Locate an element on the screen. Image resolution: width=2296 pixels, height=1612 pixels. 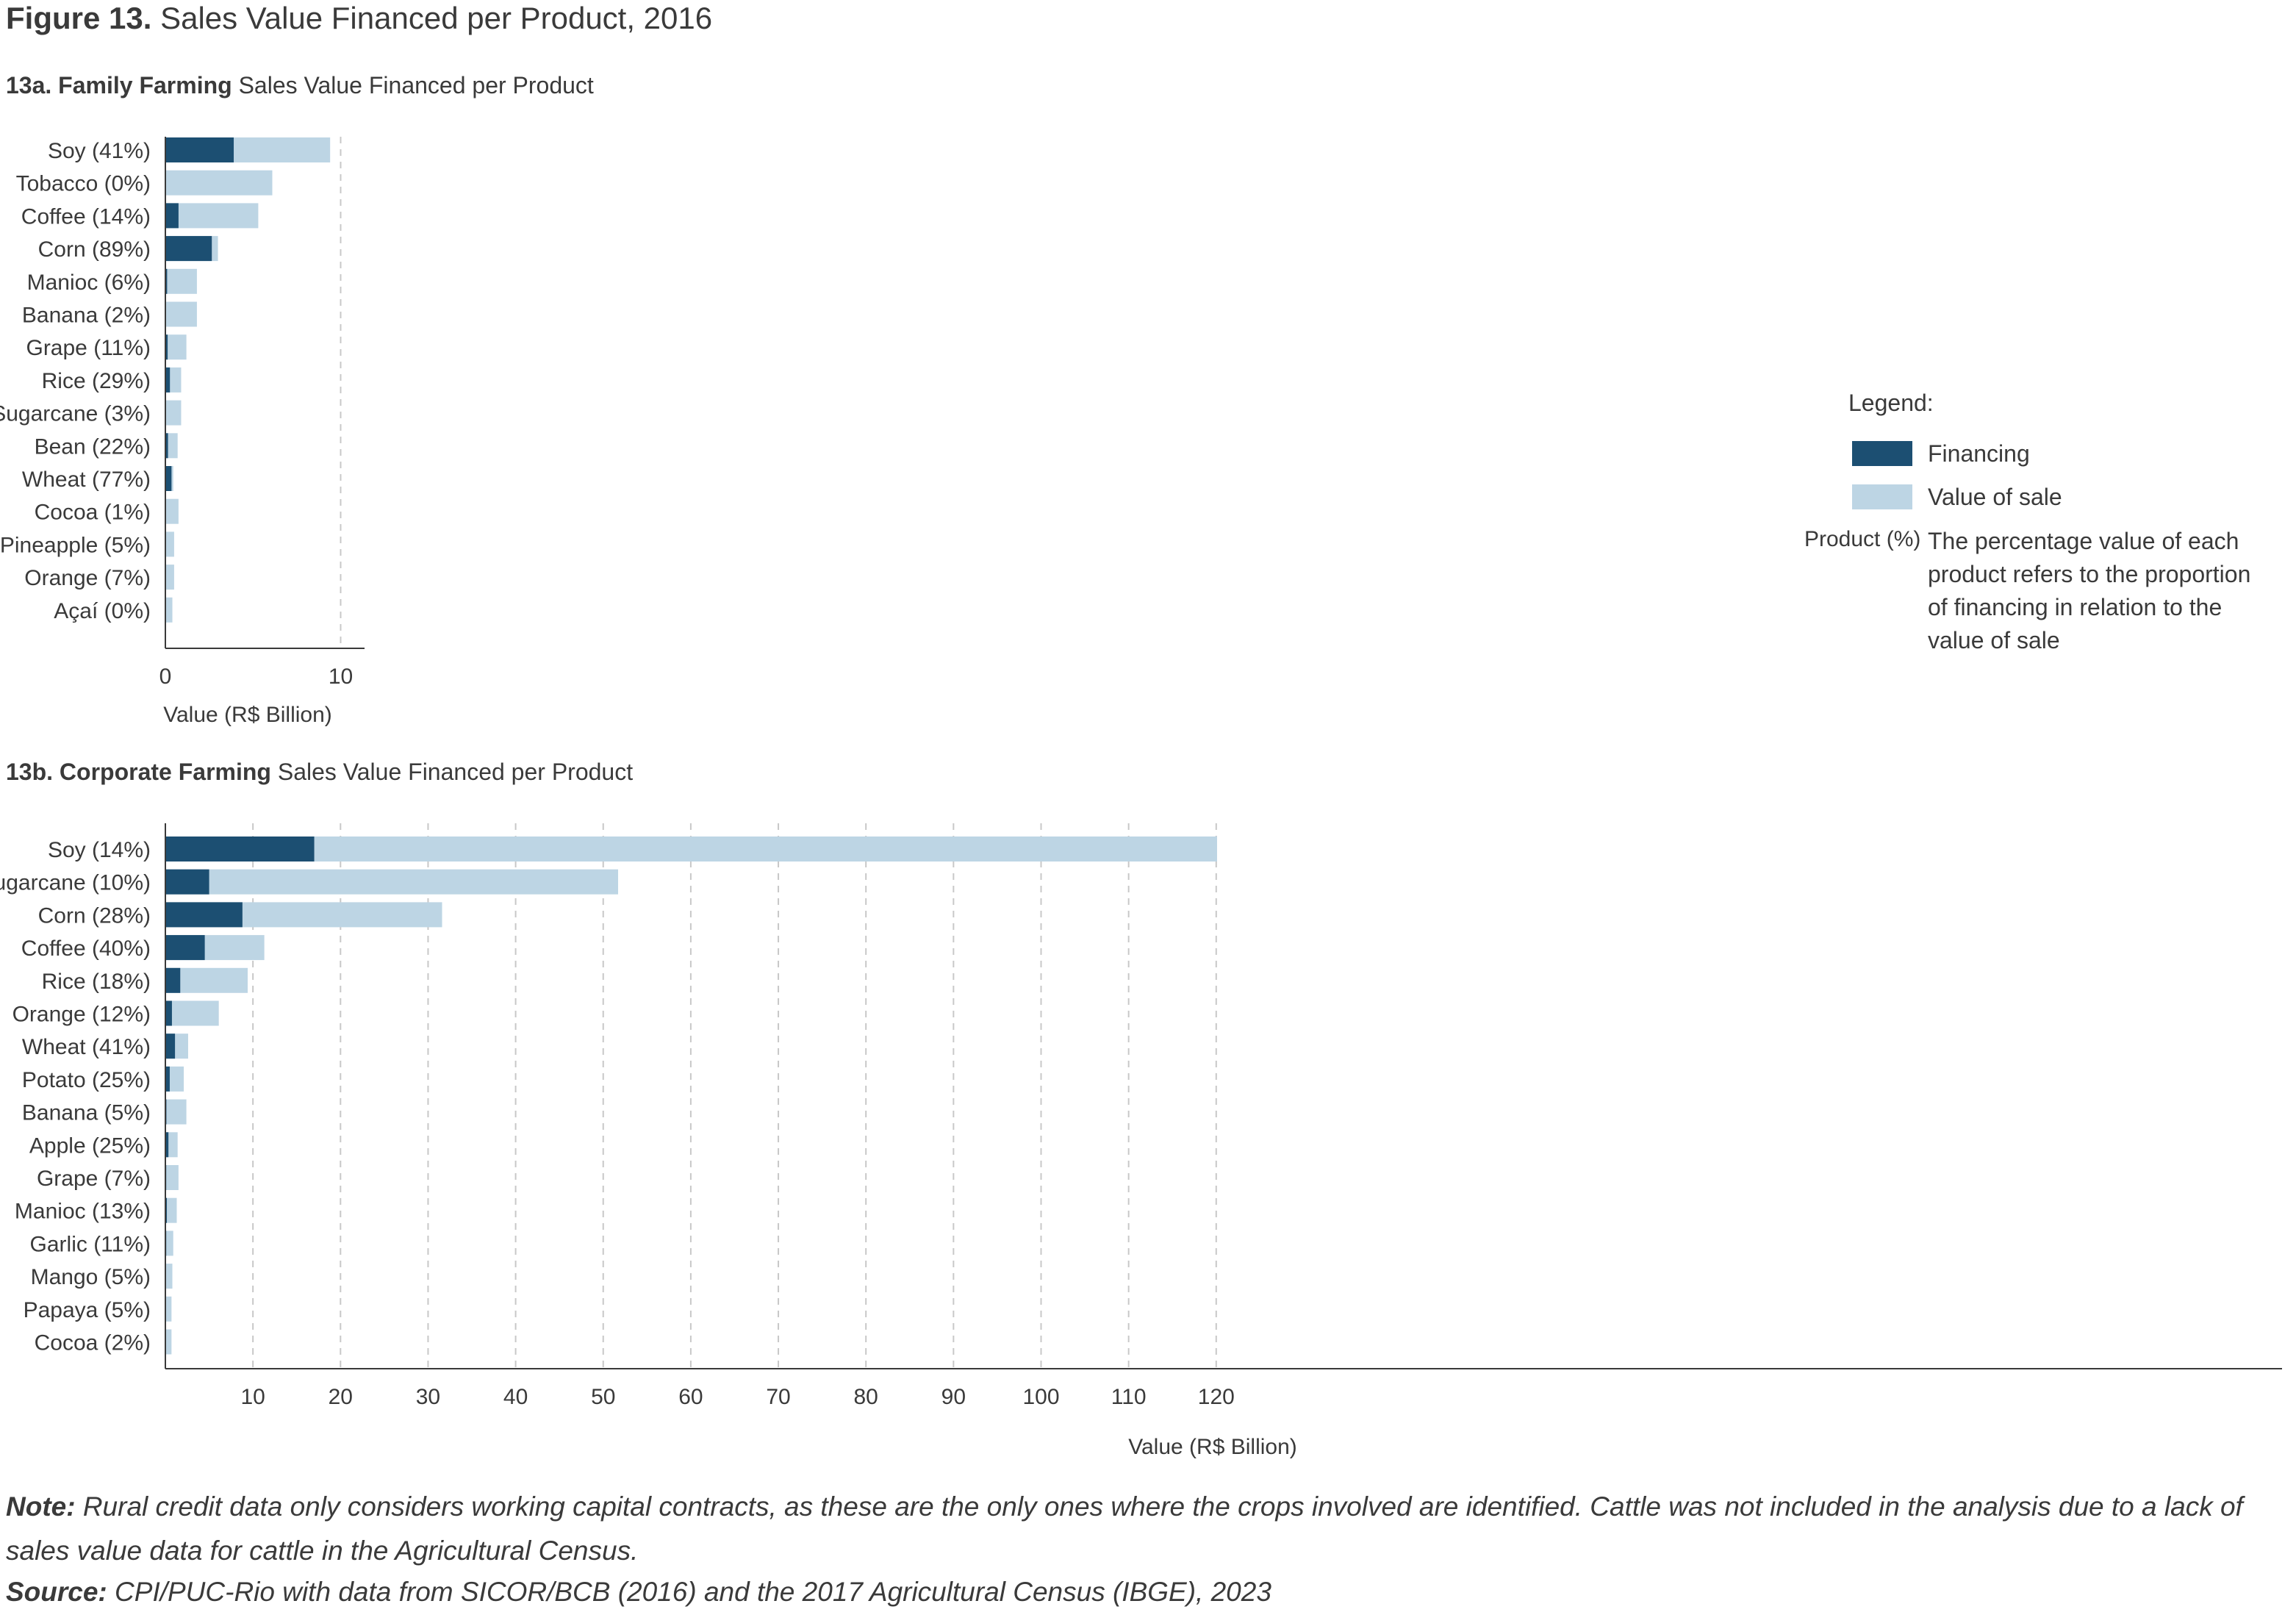
category-label: Sugarcane (3%) is located at coordinates (75, 414).